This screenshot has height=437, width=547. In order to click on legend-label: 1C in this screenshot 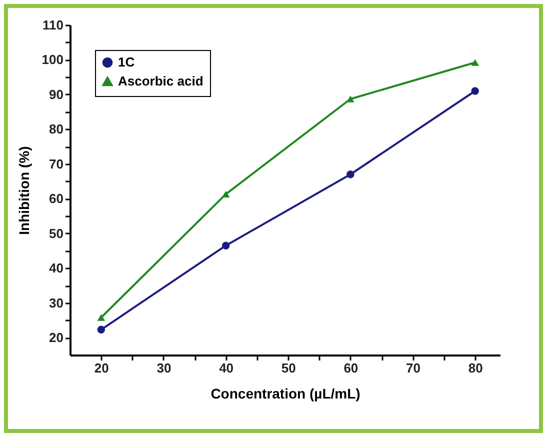, I will do `click(127, 62)`.